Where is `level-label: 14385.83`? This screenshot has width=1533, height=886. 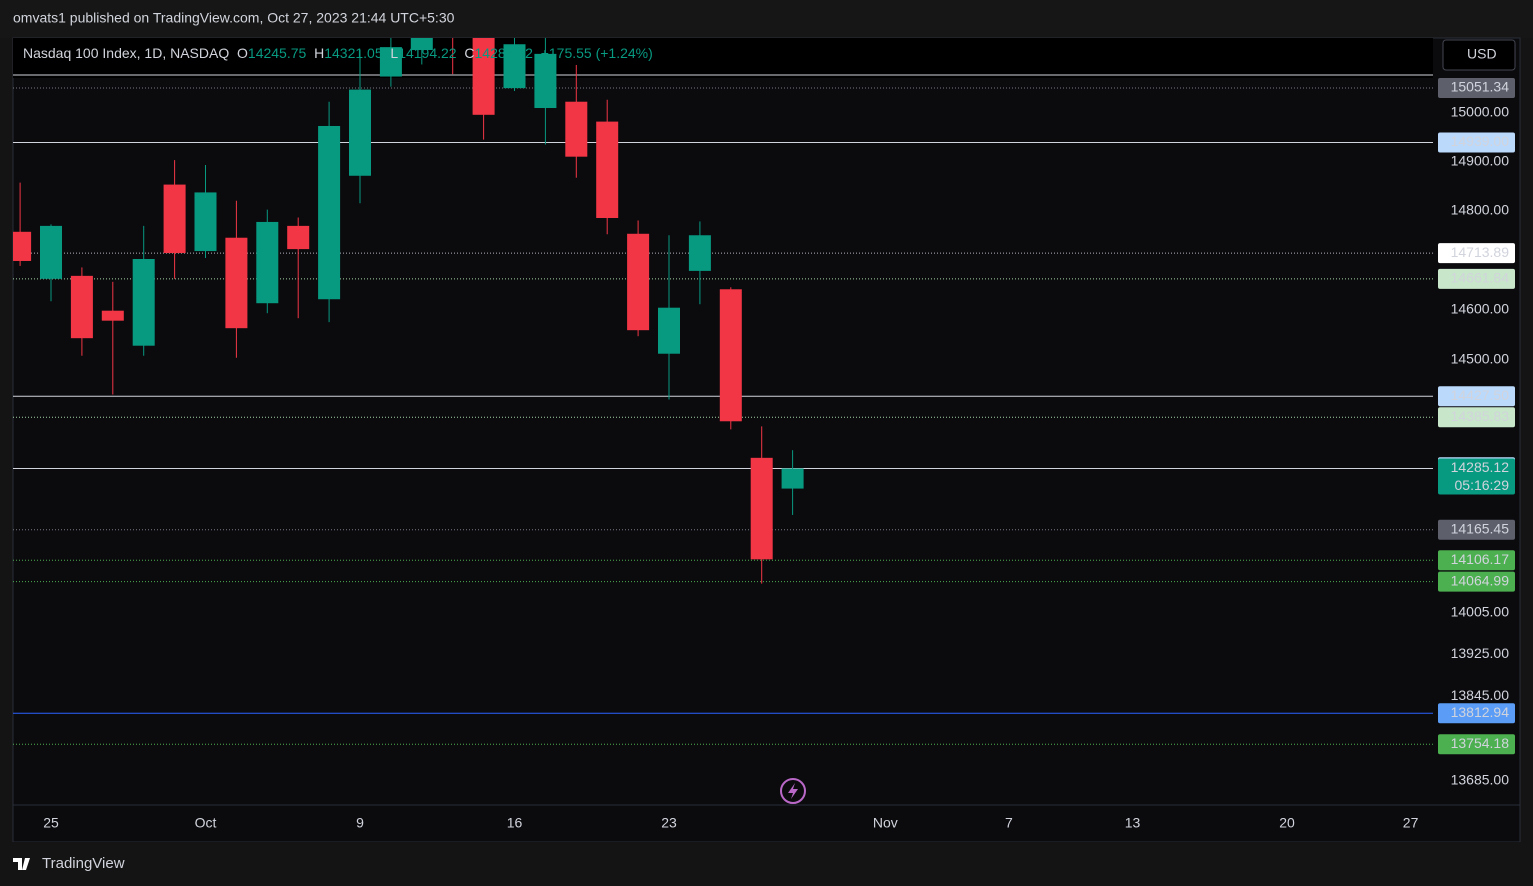
level-label: 14385.83 is located at coordinates (1480, 416).